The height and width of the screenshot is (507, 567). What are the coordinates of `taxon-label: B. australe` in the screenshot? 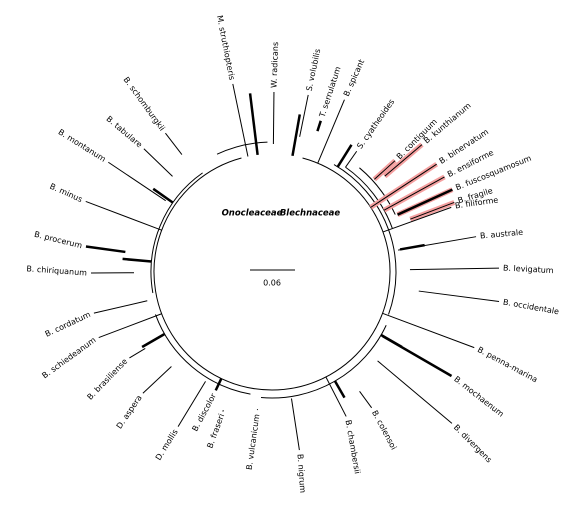 It's located at (502, 234).